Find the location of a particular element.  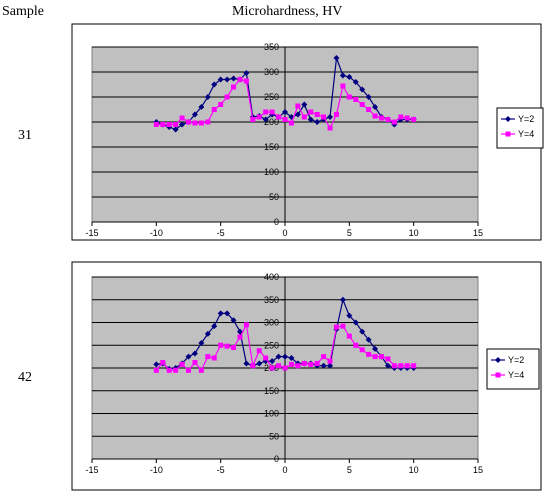

x-tick-label: -15 is located at coordinates (91, 470).